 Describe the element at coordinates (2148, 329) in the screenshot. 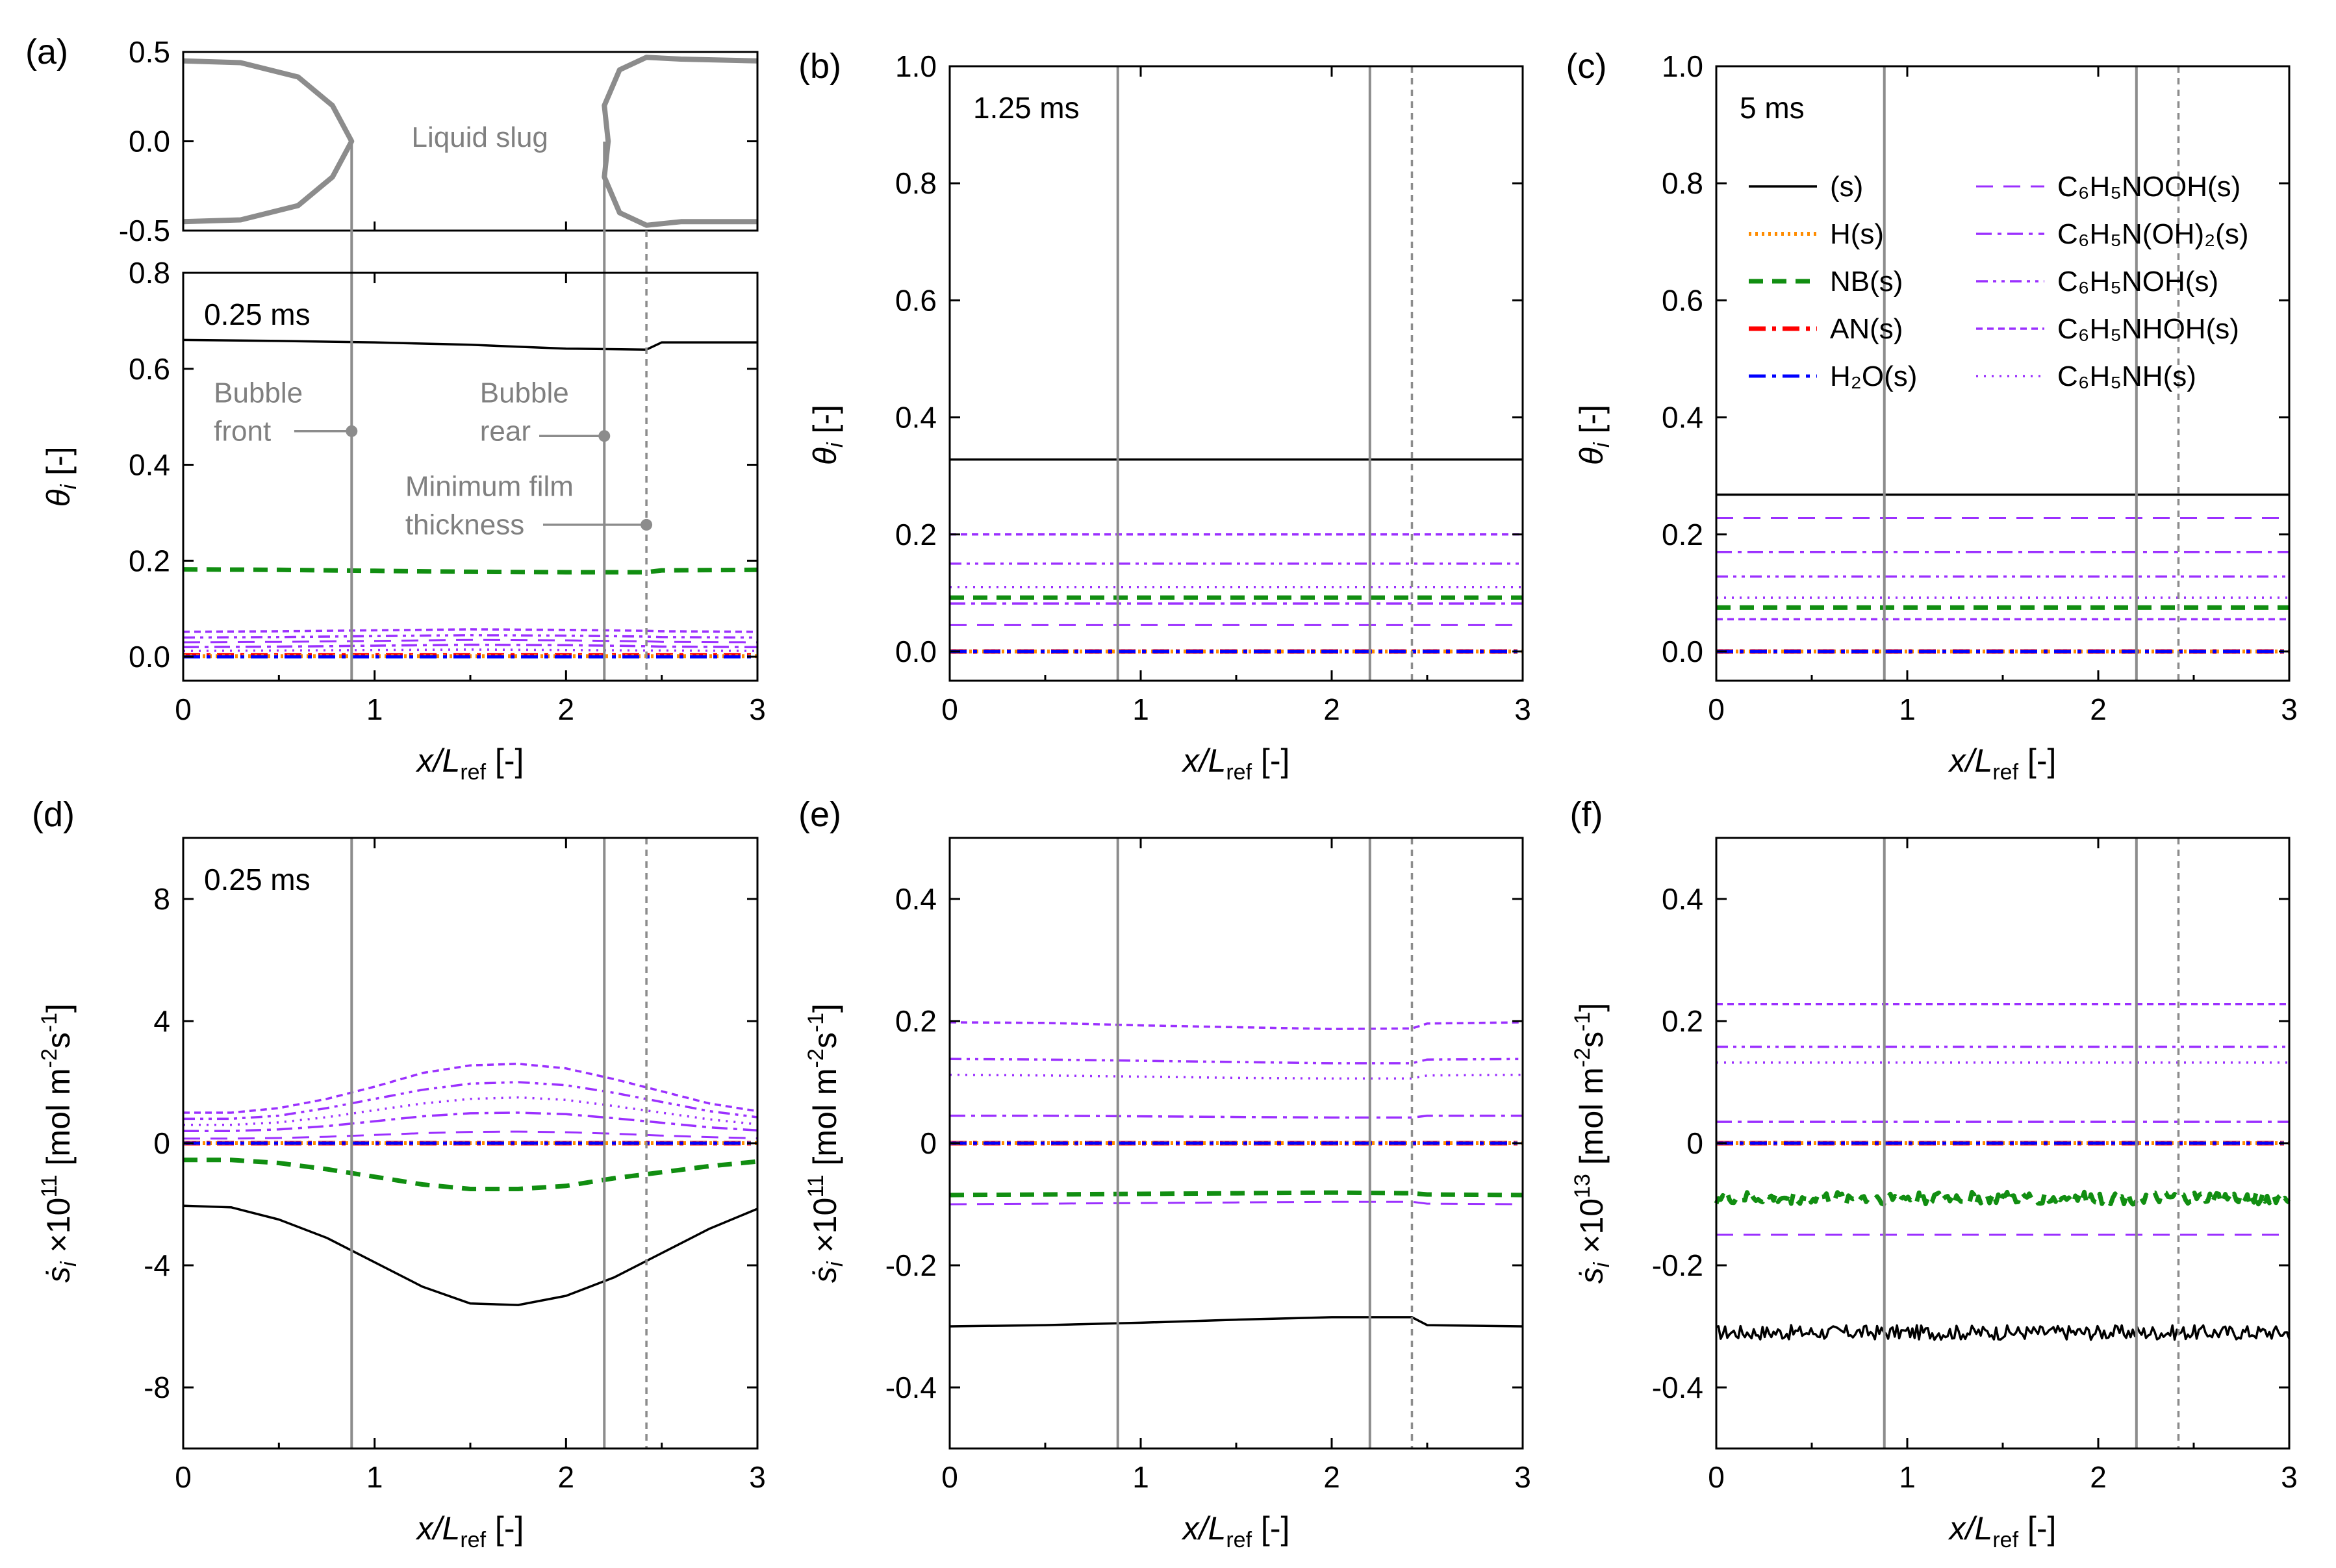

I see `legend-label-C6H5NHOH: C₆H₅NHOH(s)` at that location.